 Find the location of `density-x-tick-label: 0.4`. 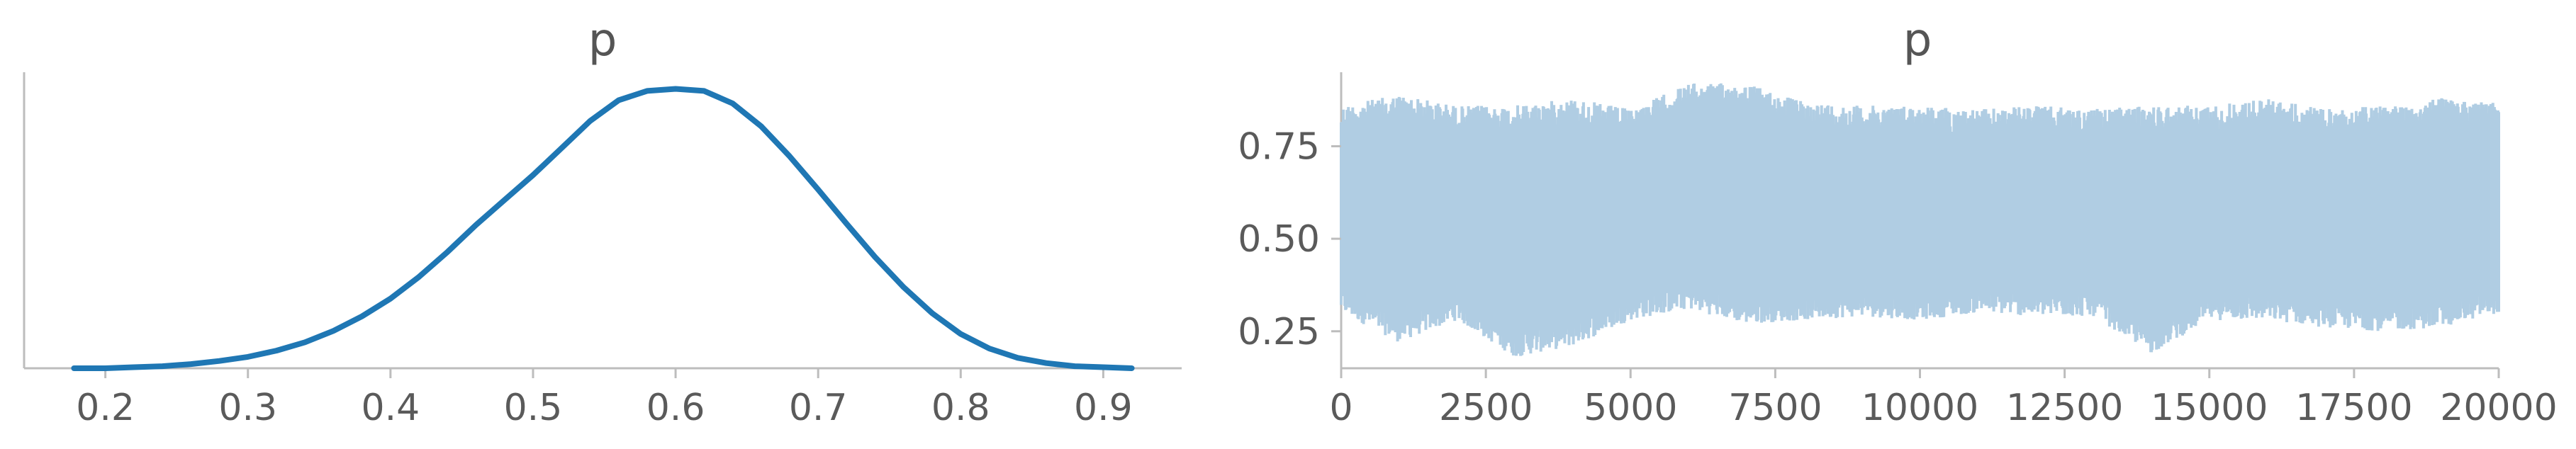

density-x-tick-label: 0.4 is located at coordinates (390, 408).